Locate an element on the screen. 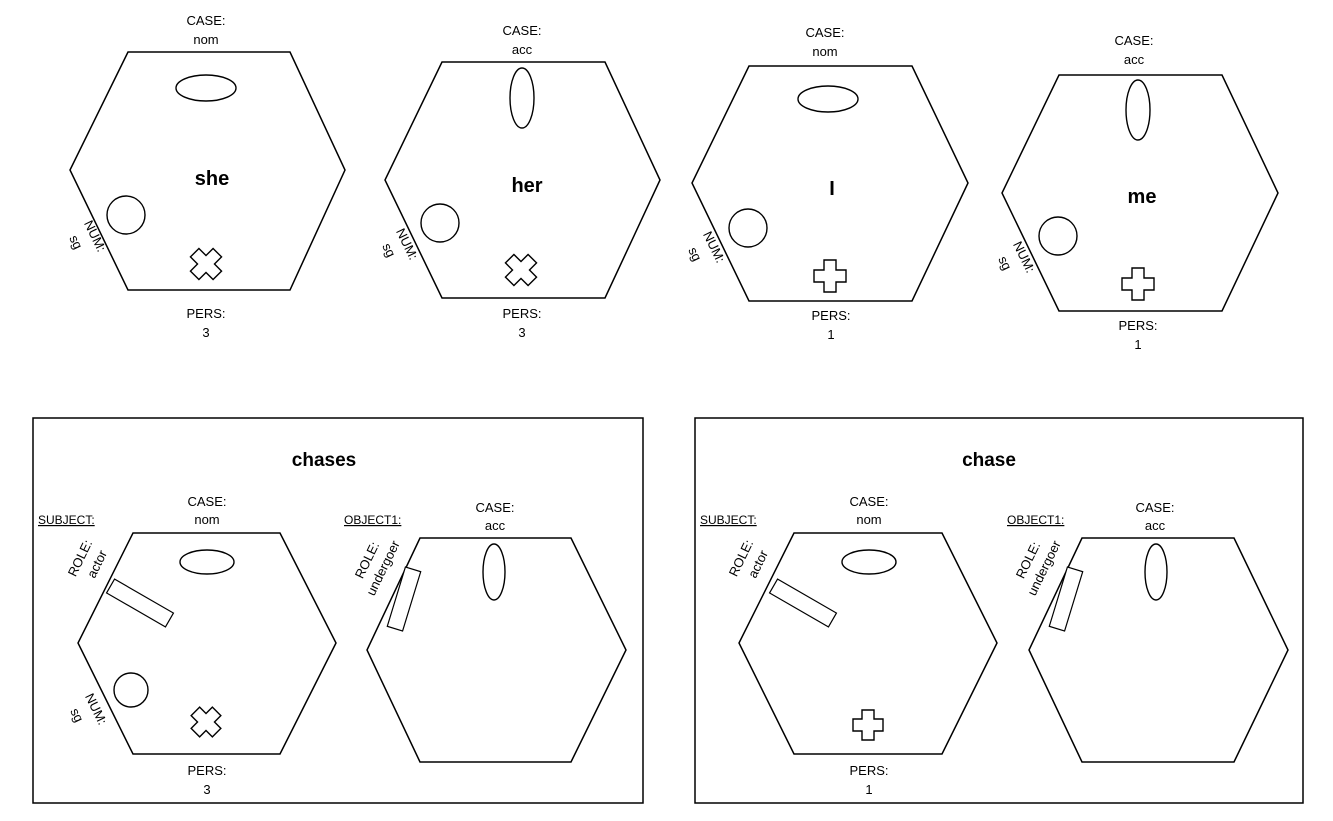  word-hex-me: CASE: acc me NUM: sg PERS: 1 is located at coordinates (1137, 192).